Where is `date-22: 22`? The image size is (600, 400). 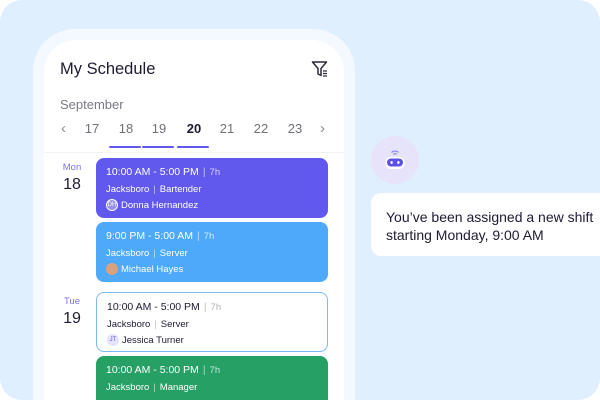
date-22: 22 is located at coordinates (261, 128).